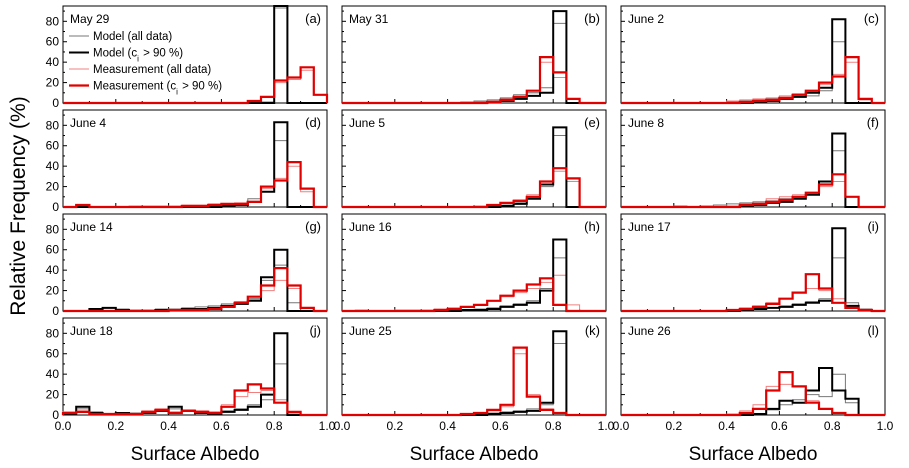 The width and height of the screenshot is (909, 468). I want to click on panel-g: 0 20 40 60 80 June 14 (g), so click(187, 265).